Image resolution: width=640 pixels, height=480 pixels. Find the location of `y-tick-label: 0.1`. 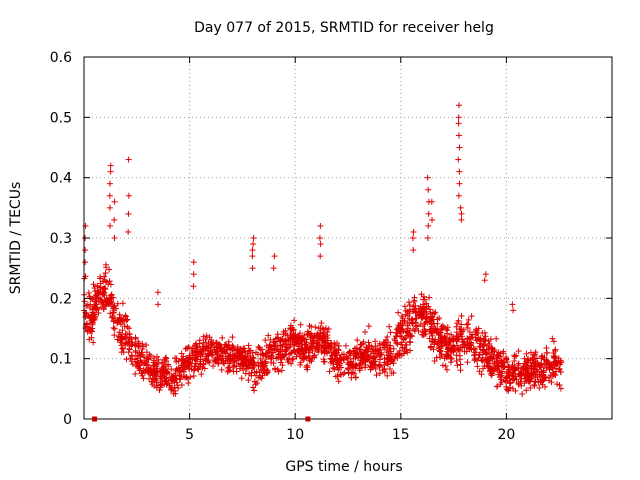

y-tick-label: 0.1 is located at coordinates (61, 360).